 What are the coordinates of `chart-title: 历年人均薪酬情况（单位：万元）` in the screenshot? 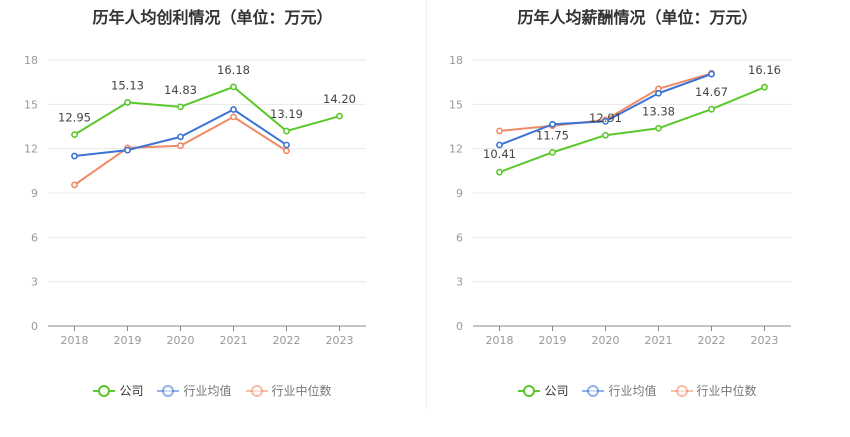 It's located at (637, 17).